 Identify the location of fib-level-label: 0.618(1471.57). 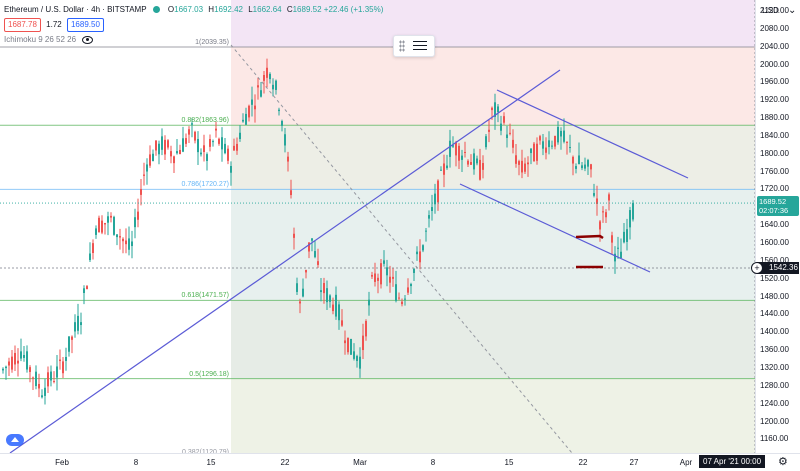
(205, 296).